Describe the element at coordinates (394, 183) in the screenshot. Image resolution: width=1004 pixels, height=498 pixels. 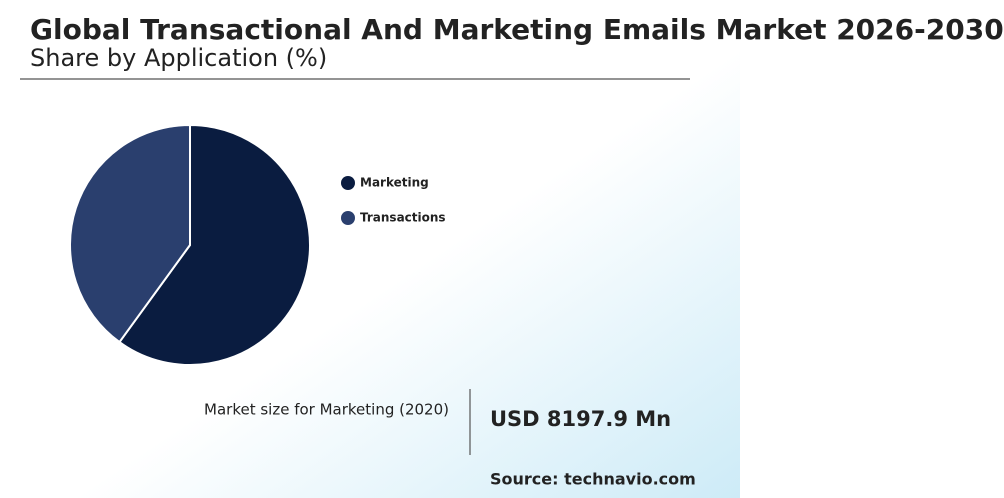
I see `legend-label: Marketing` at that location.